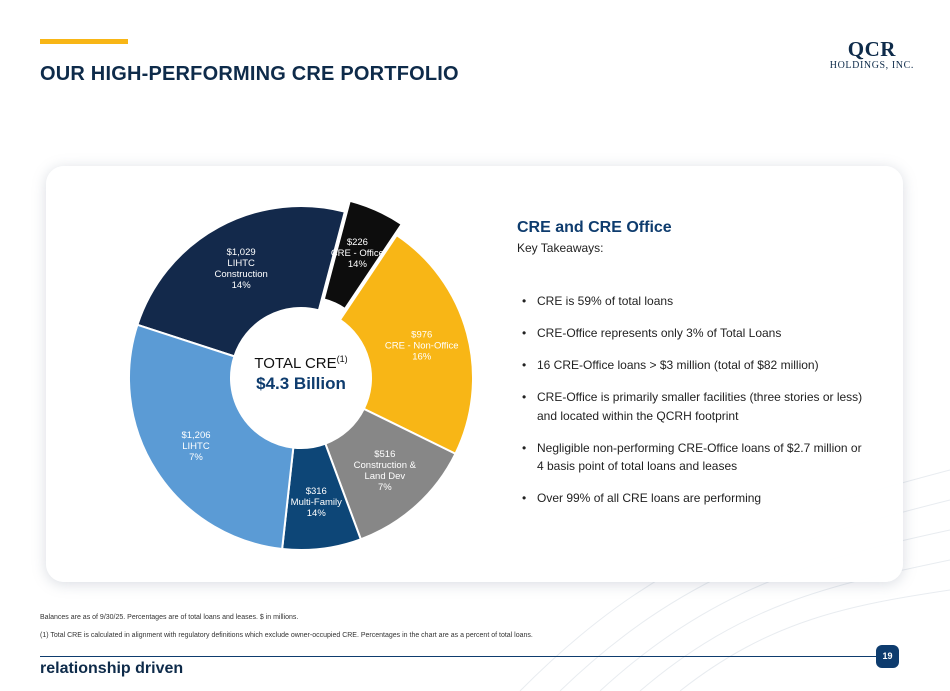 This screenshot has width=950, height=691. I want to click on slice-lihtc, so click(211, 437).